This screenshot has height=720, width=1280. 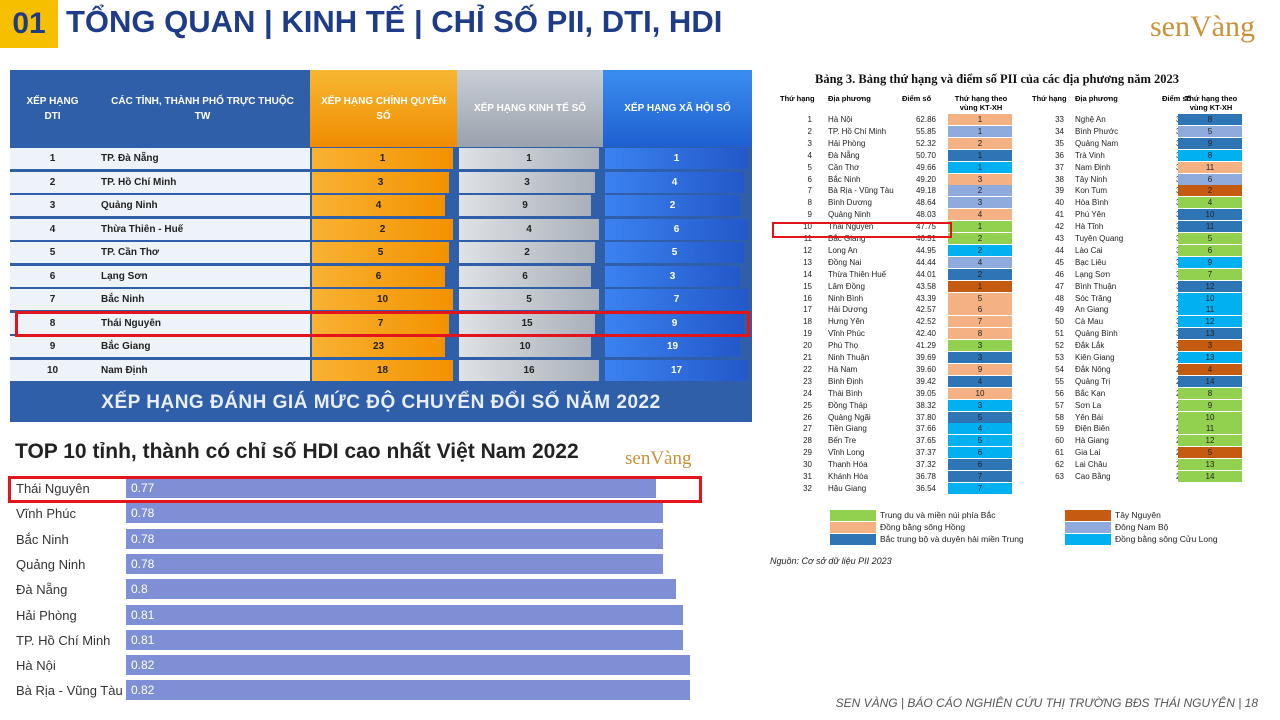 What do you see at coordinates (843, 250) in the screenshot?
I see `province: Long An` at bounding box center [843, 250].